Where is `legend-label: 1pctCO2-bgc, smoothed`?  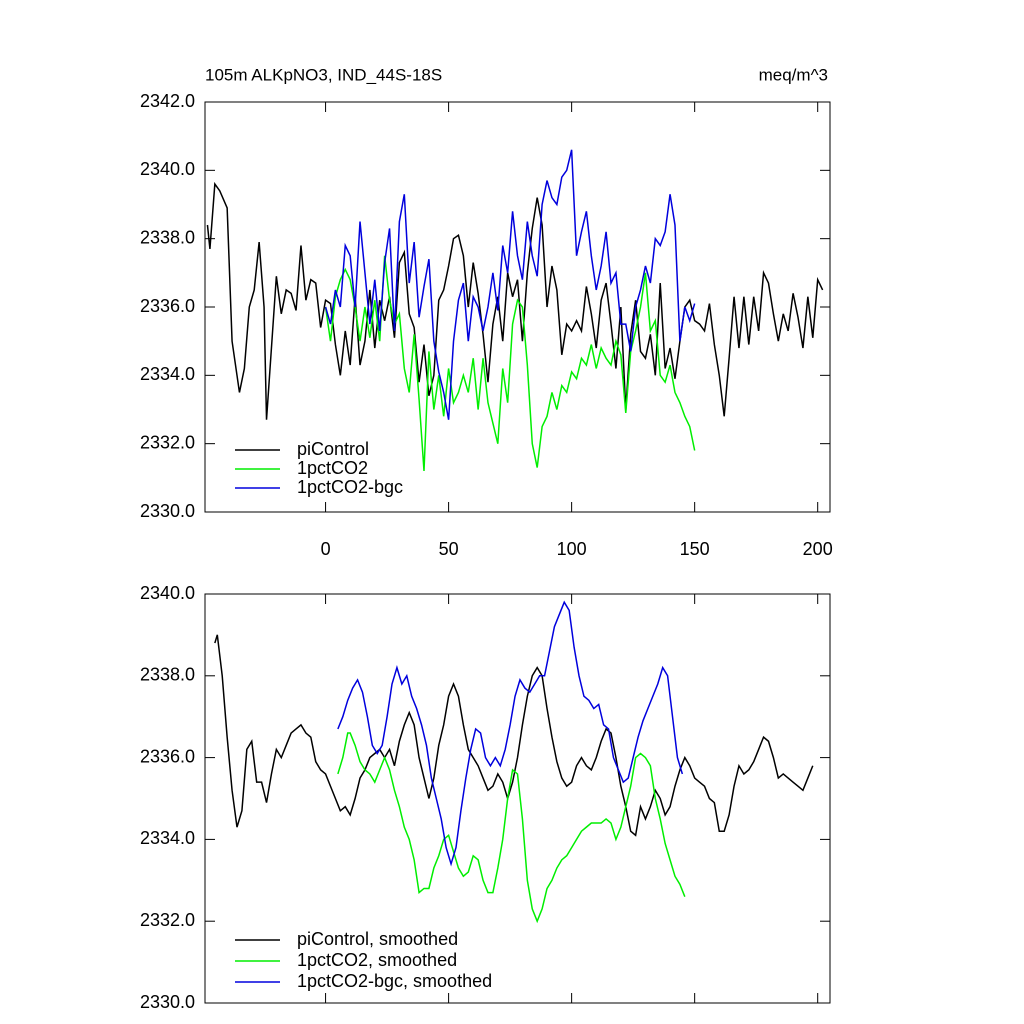 legend-label: 1pctCO2-bgc, smoothed is located at coordinates (394, 981).